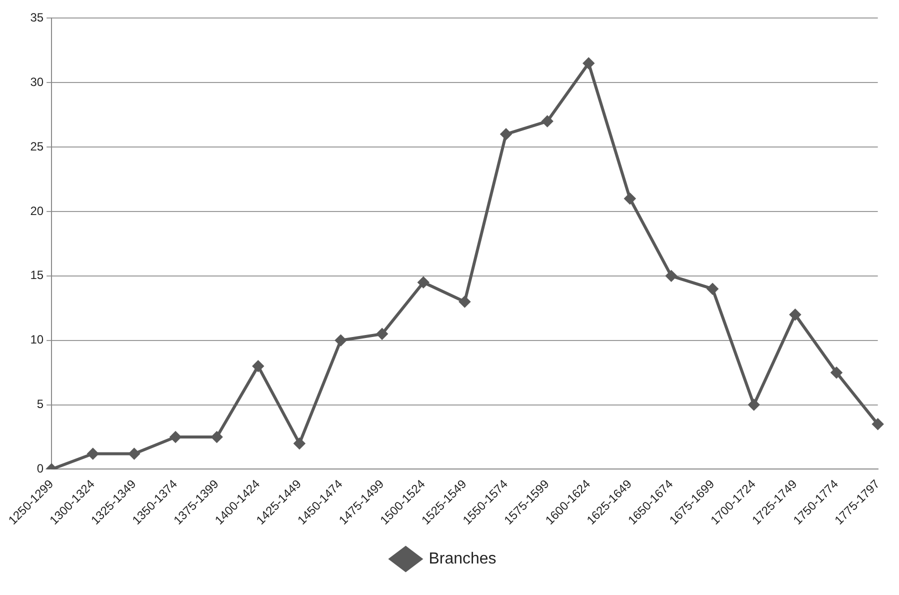 Image resolution: width=899 pixels, height=595 pixels. I want to click on y-tick-label: 15, so click(37, 275).